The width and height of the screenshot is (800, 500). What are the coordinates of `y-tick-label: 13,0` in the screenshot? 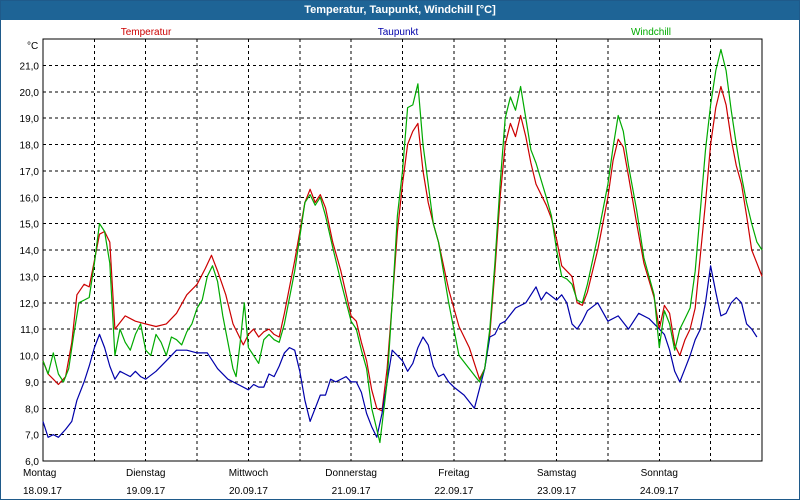 It's located at (30, 277).